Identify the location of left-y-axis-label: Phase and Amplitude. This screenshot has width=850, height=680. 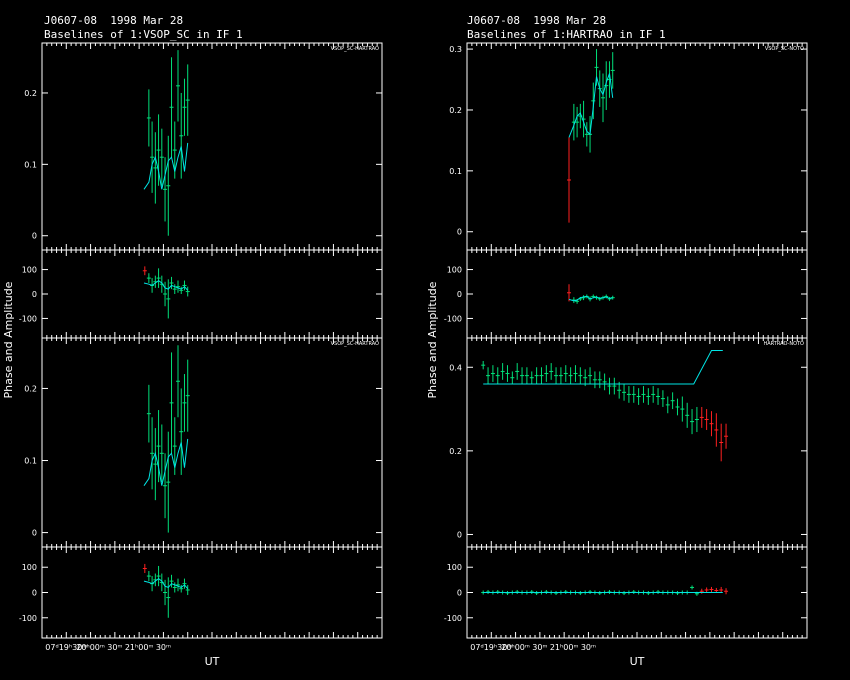
(8, 339).